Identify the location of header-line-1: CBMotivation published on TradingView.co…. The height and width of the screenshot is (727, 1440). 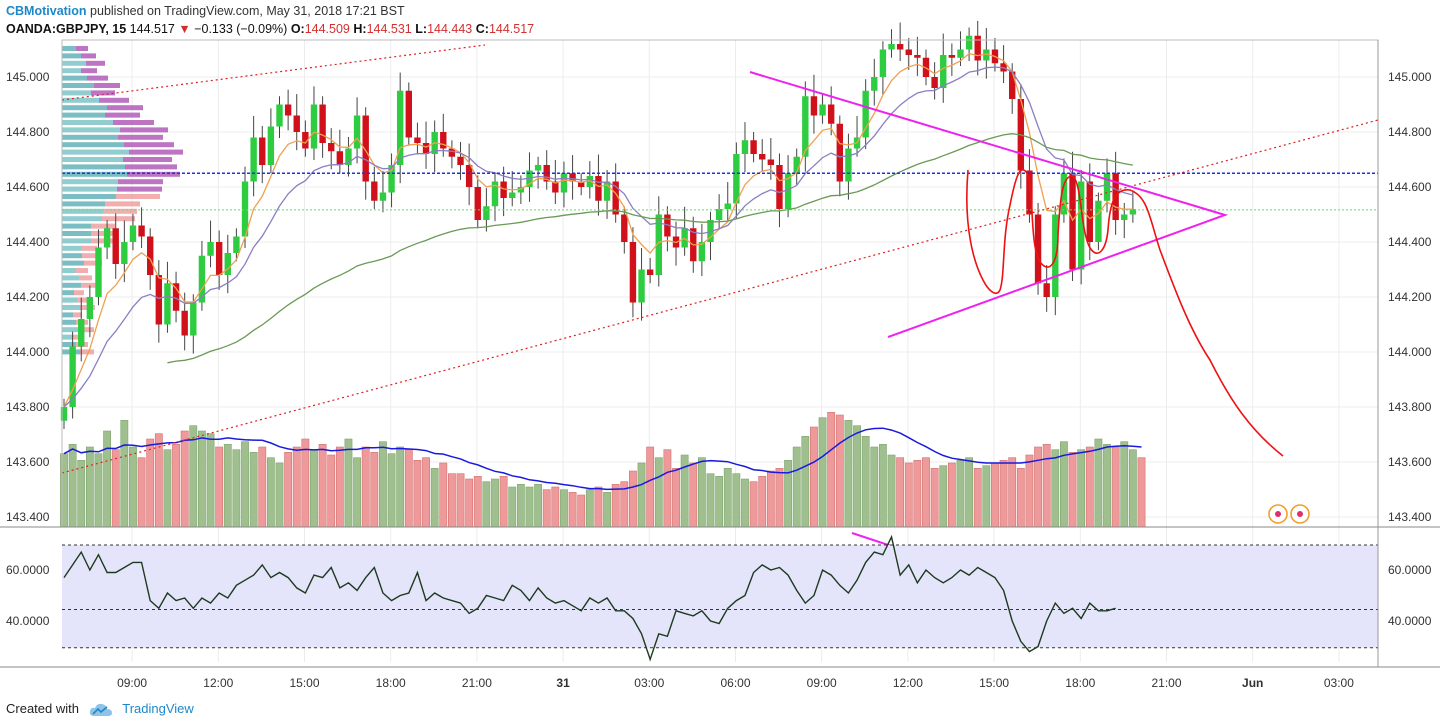
(205, 11).